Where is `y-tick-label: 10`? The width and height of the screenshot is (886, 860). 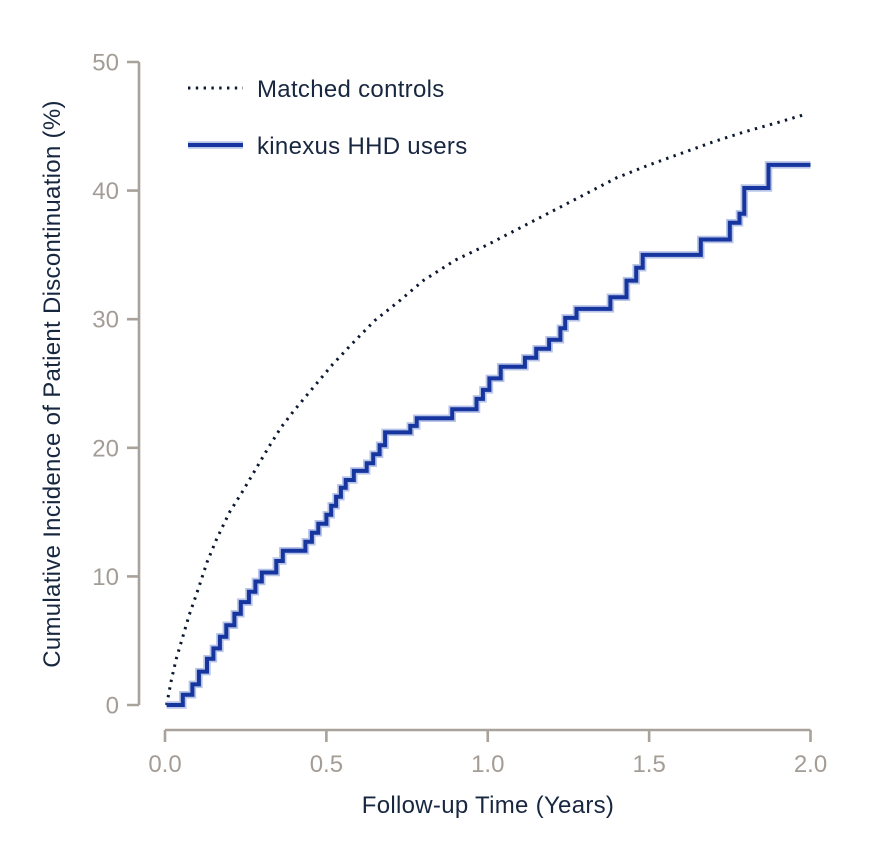
y-tick-label: 10 is located at coordinates (105, 577).